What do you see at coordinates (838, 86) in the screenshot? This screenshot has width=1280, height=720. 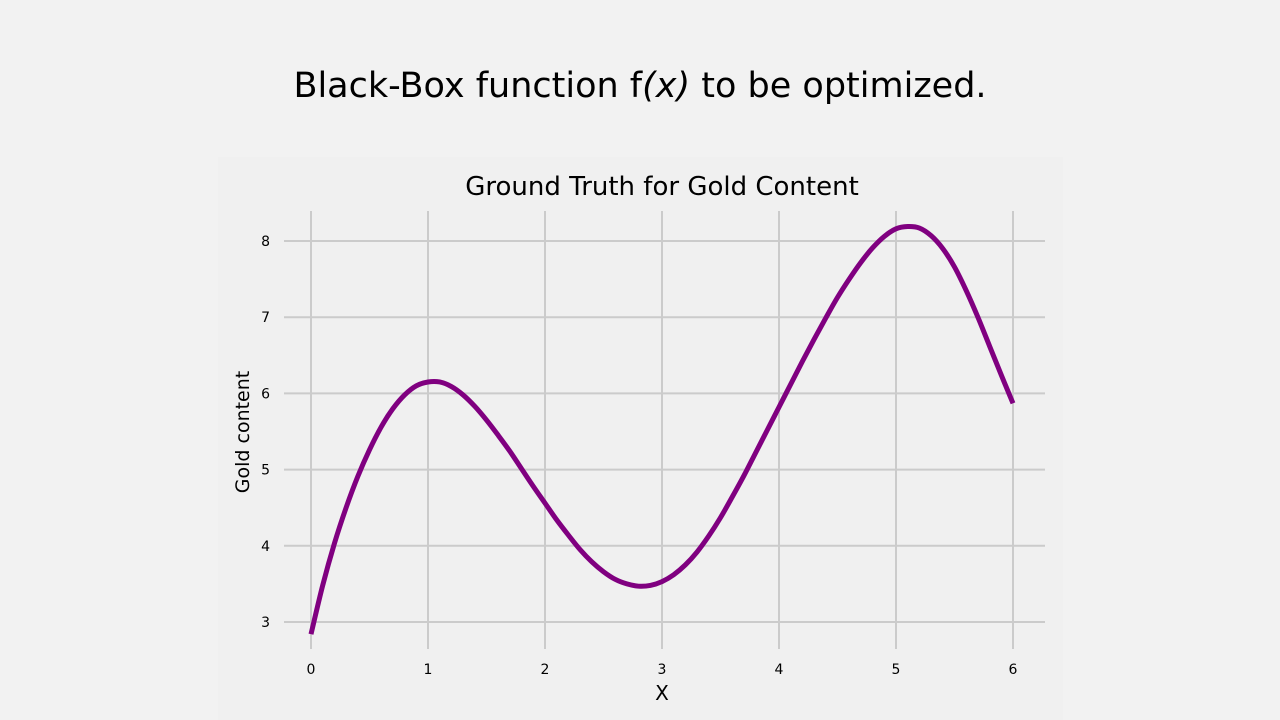 I see `slide-title-suffix: to be optimized.` at bounding box center [838, 86].